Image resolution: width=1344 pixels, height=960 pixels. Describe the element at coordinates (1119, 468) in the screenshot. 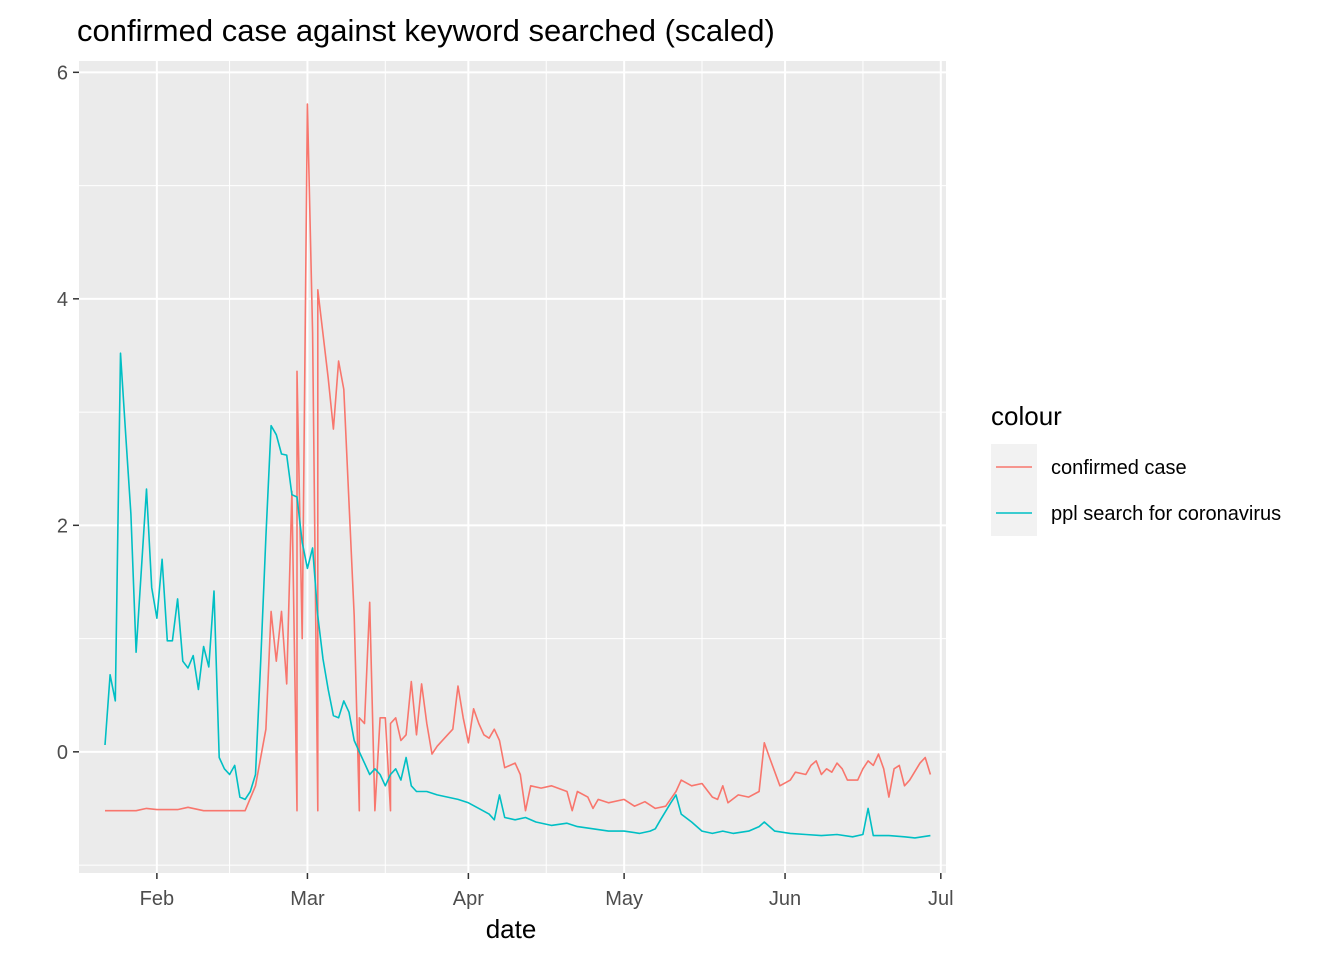

I see `legend-label: confirmed case` at that location.